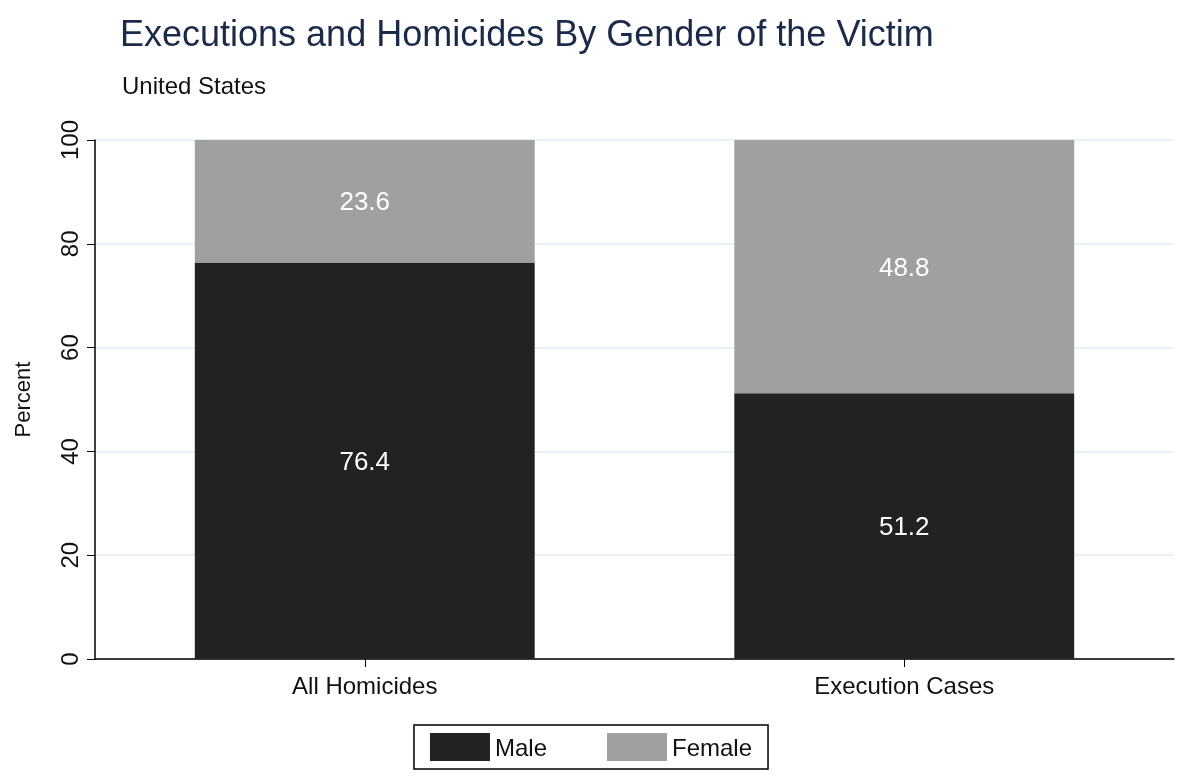 The width and height of the screenshot is (1182, 779). I want to click on y-tick-label: 20, so click(69, 555).